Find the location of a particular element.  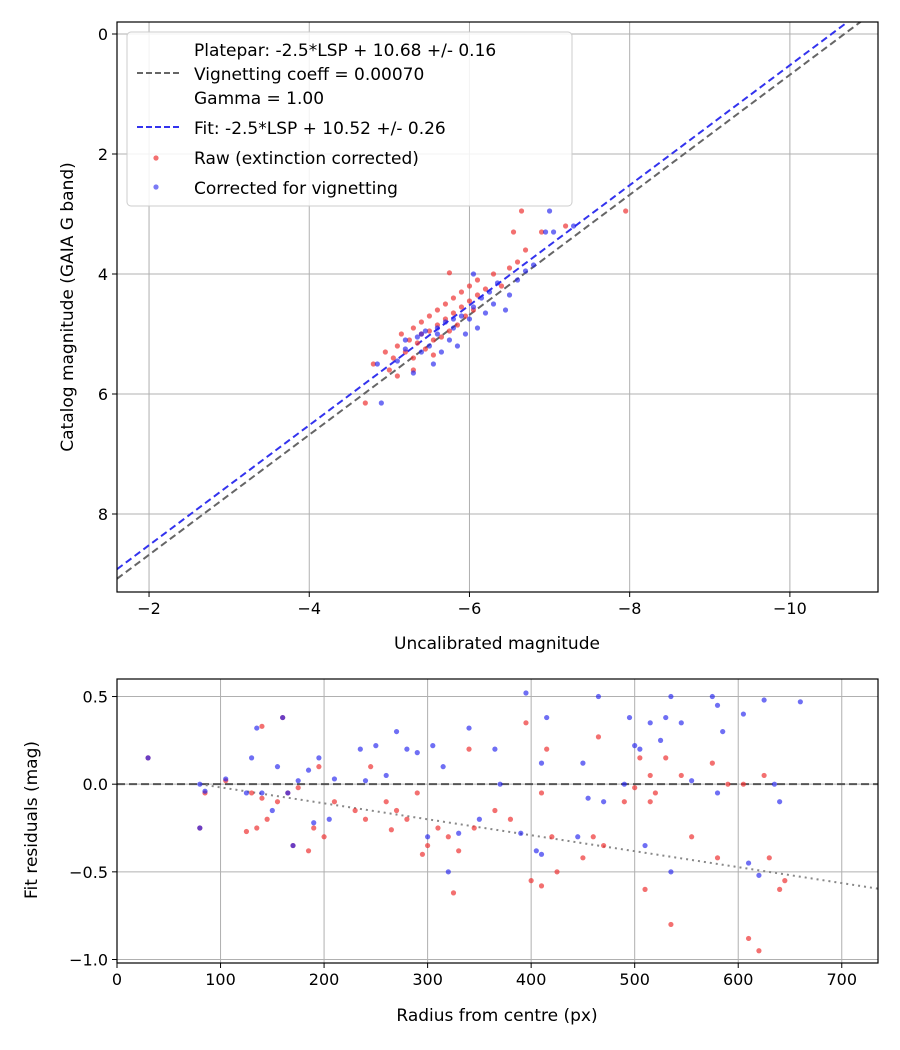

x-tick-label: 100 is located at coordinates (220, 979).